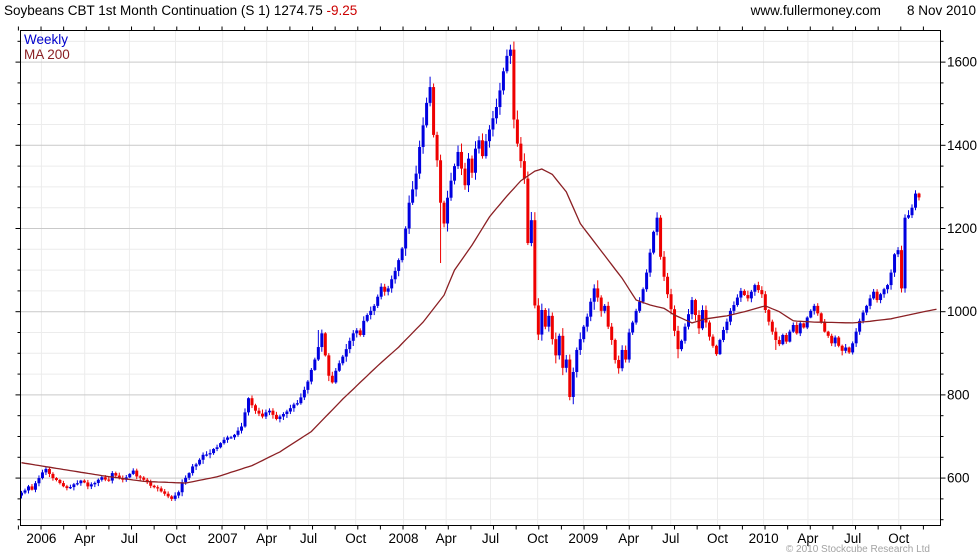  Describe the element at coordinates (41, 538) in the screenshot. I see `x-tick-label: 2006` at that location.